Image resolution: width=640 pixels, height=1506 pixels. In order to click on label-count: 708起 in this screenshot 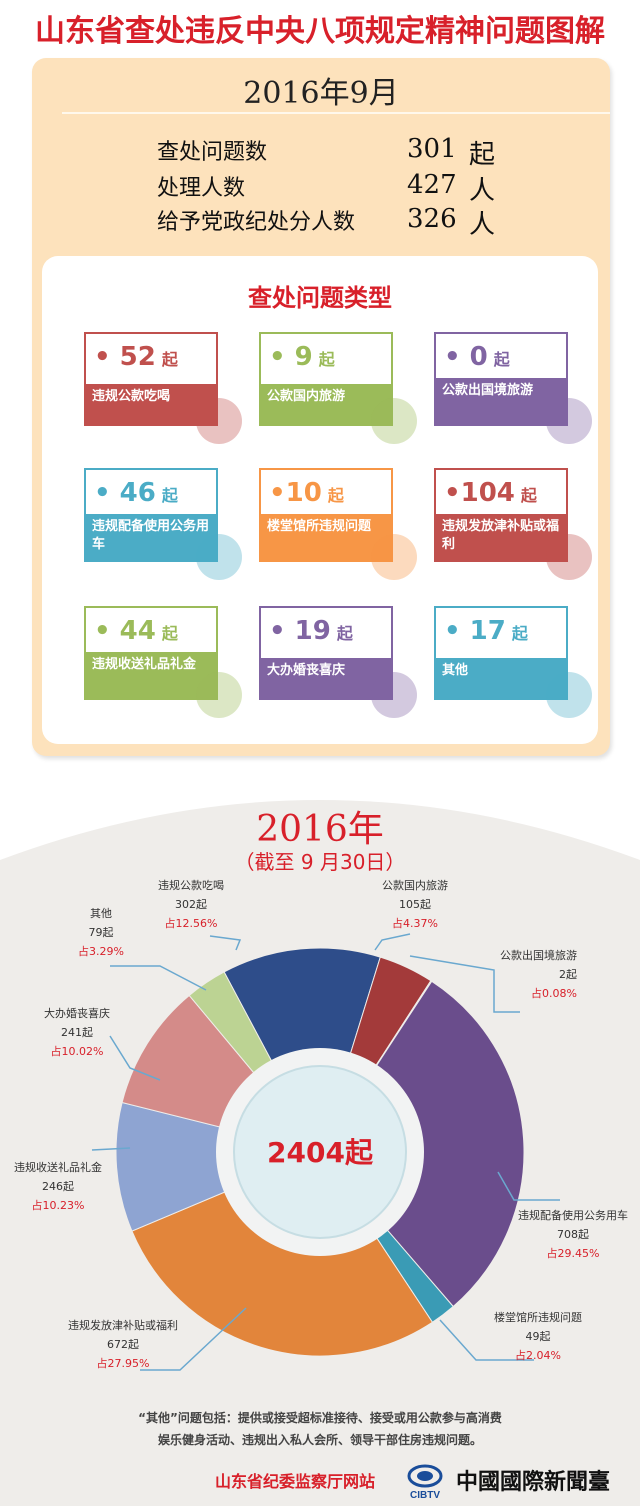, I will do `click(573, 1234)`.